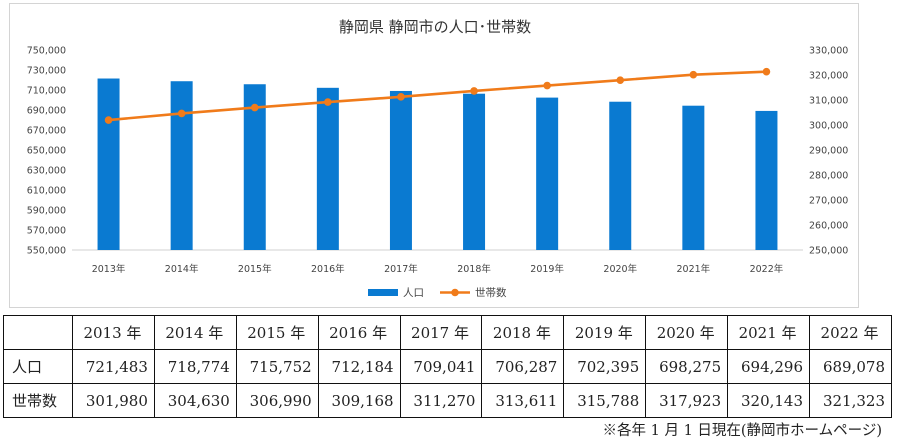 The width and height of the screenshot is (900, 444). What do you see at coordinates (523, 366) in the screenshot?
I see `table-cell: 706,287` at bounding box center [523, 366].